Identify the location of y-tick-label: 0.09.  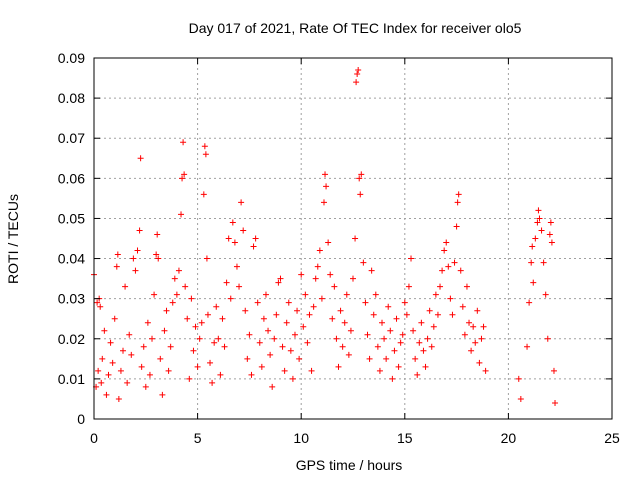
(71, 58).